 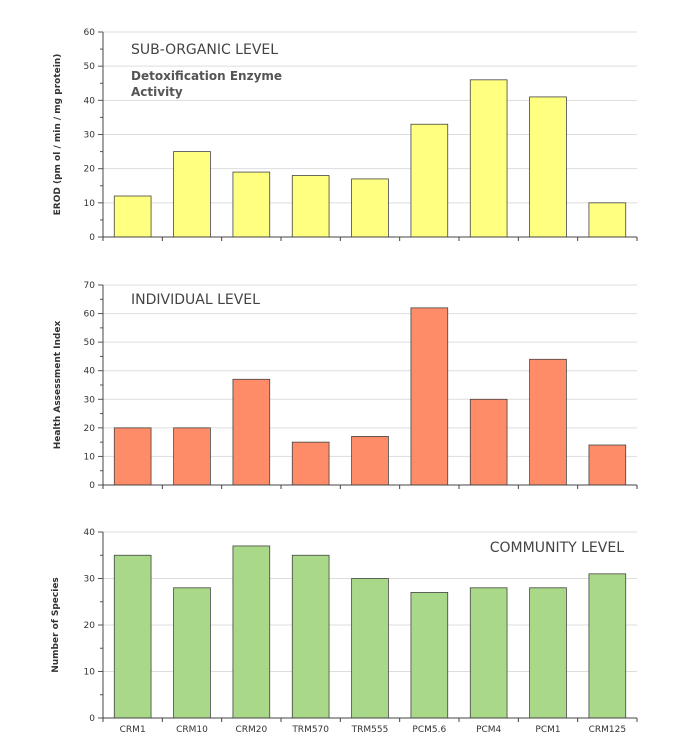 What do you see at coordinates (607, 730) in the screenshot?
I see `x-tick-label: CRM125` at bounding box center [607, 730].